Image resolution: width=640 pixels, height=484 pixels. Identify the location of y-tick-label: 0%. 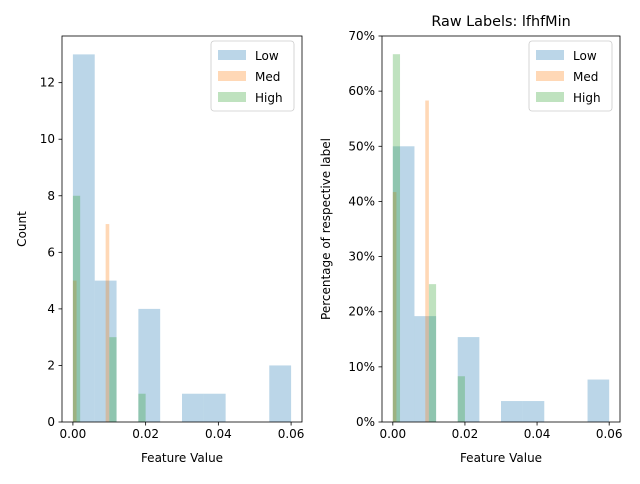
(365, 422).